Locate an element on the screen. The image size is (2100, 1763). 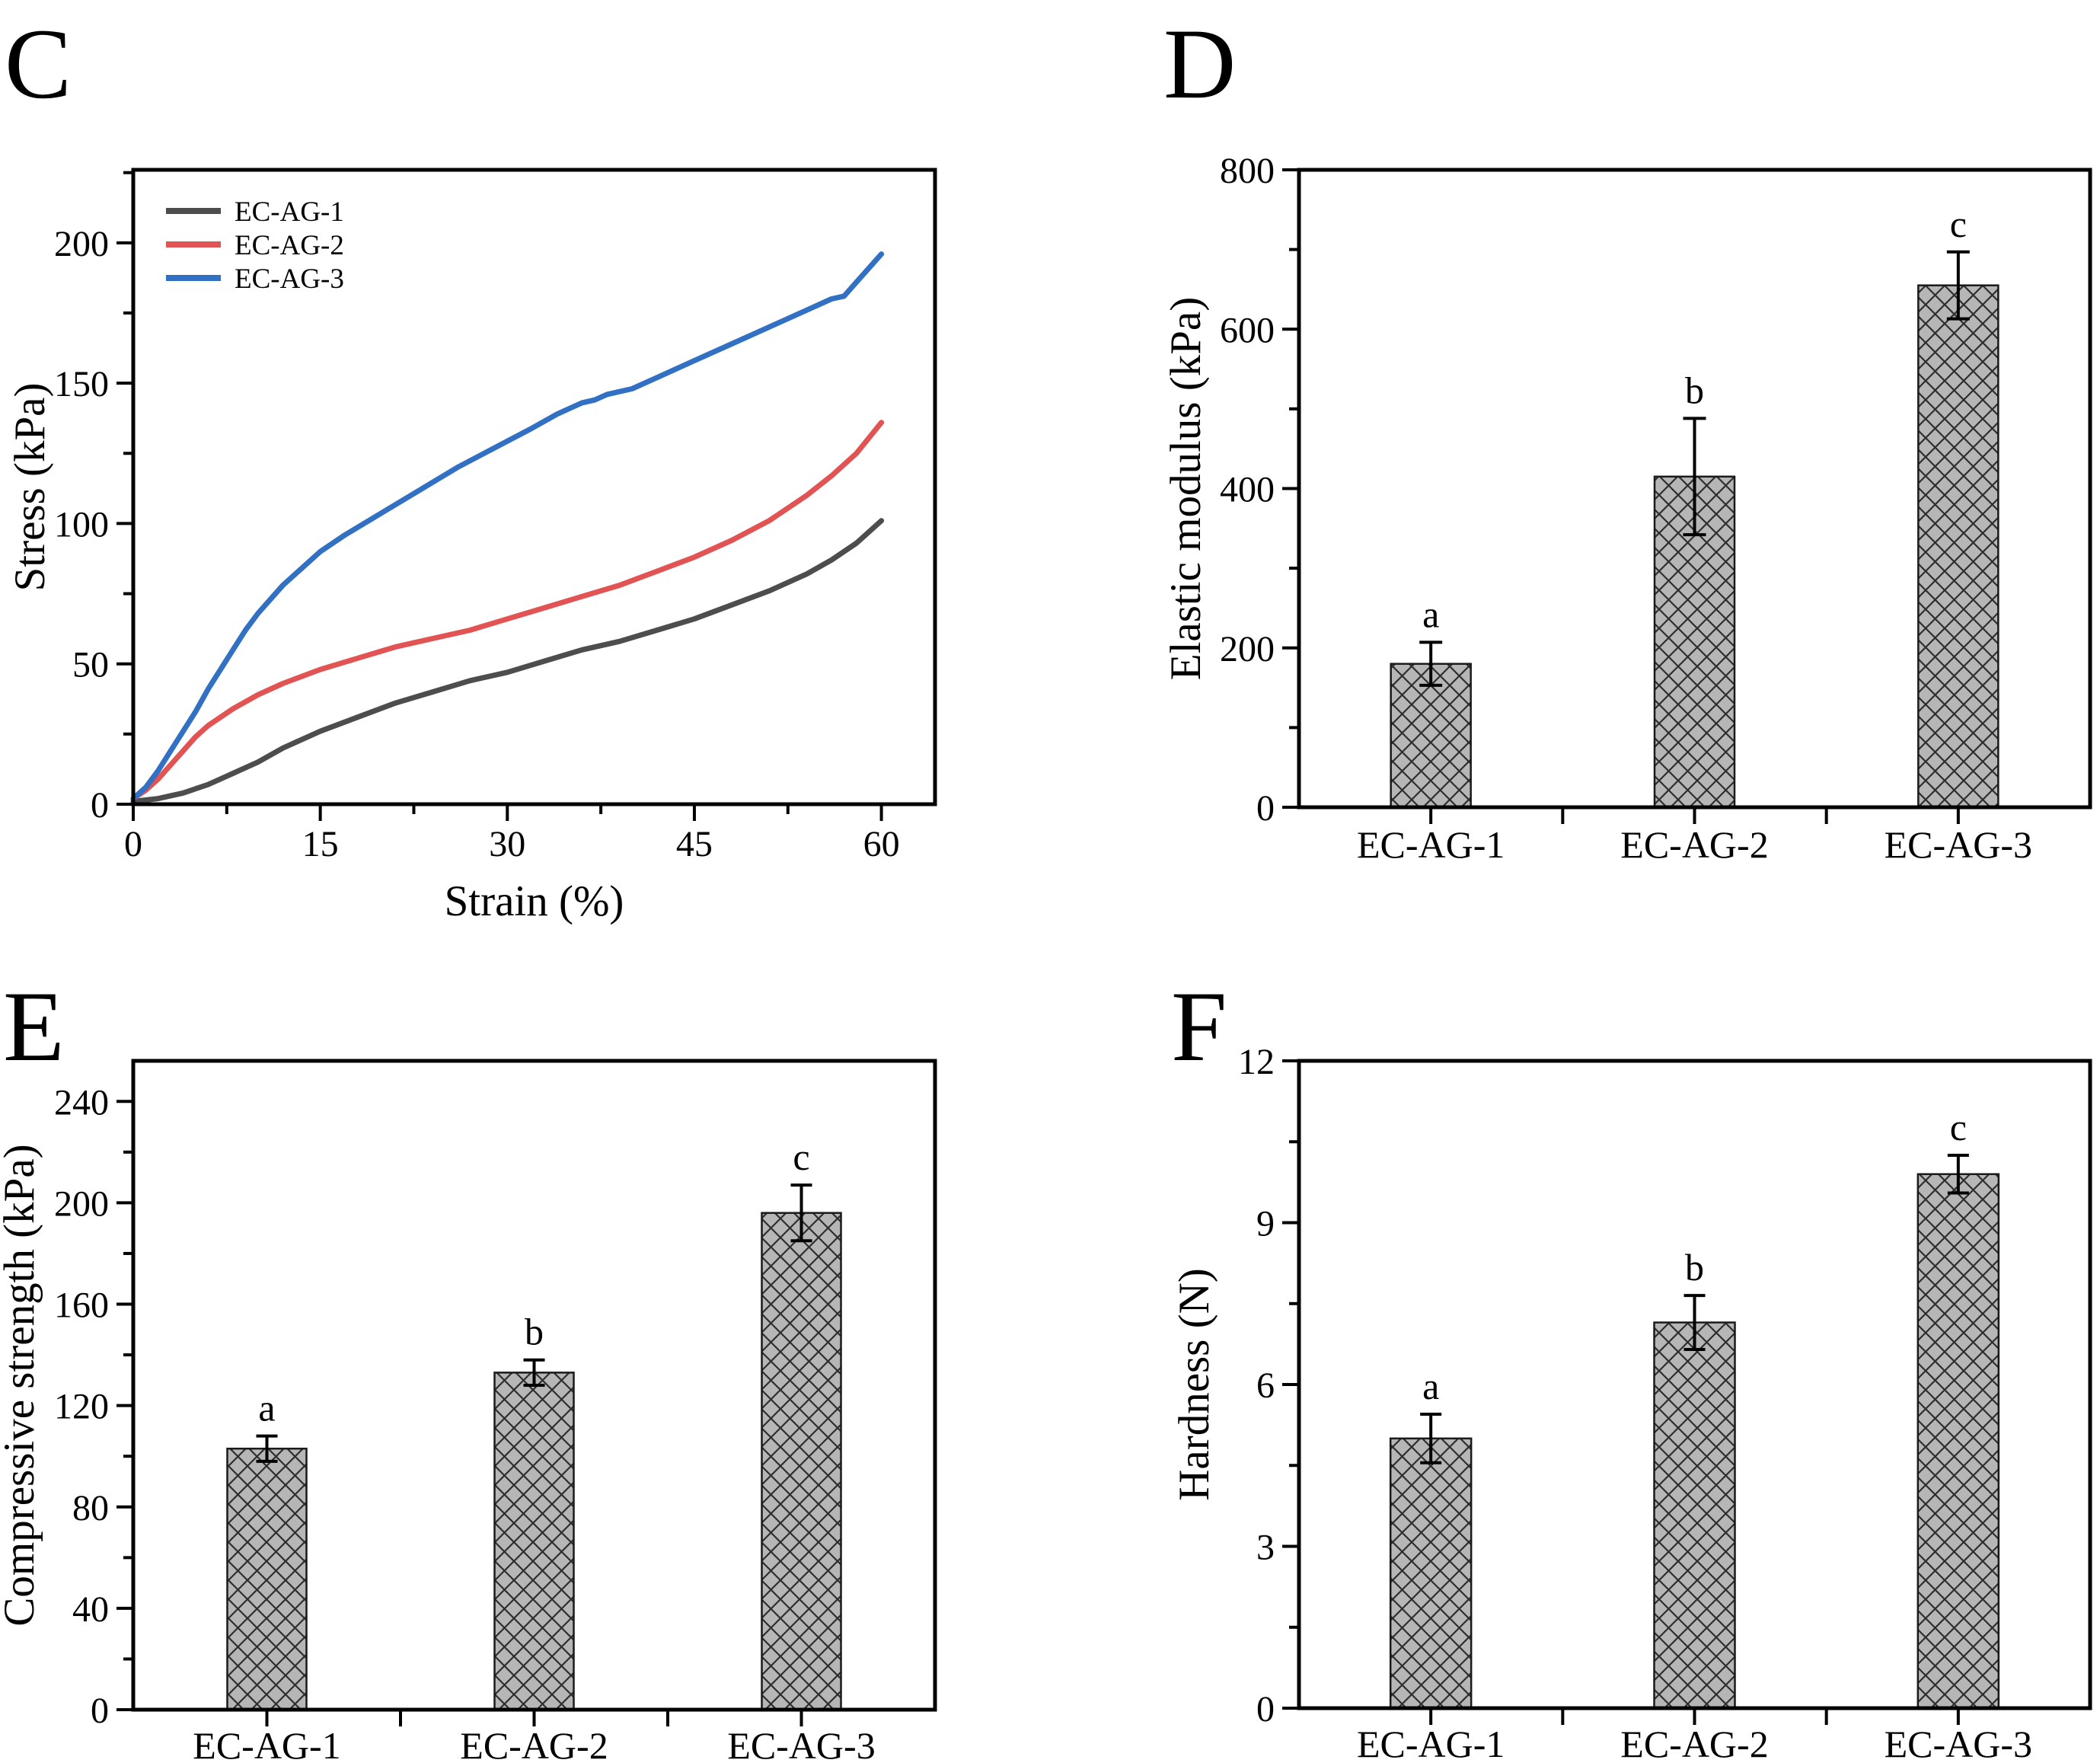
y-tick-label: 800 is located at coordinates (1247, 171).